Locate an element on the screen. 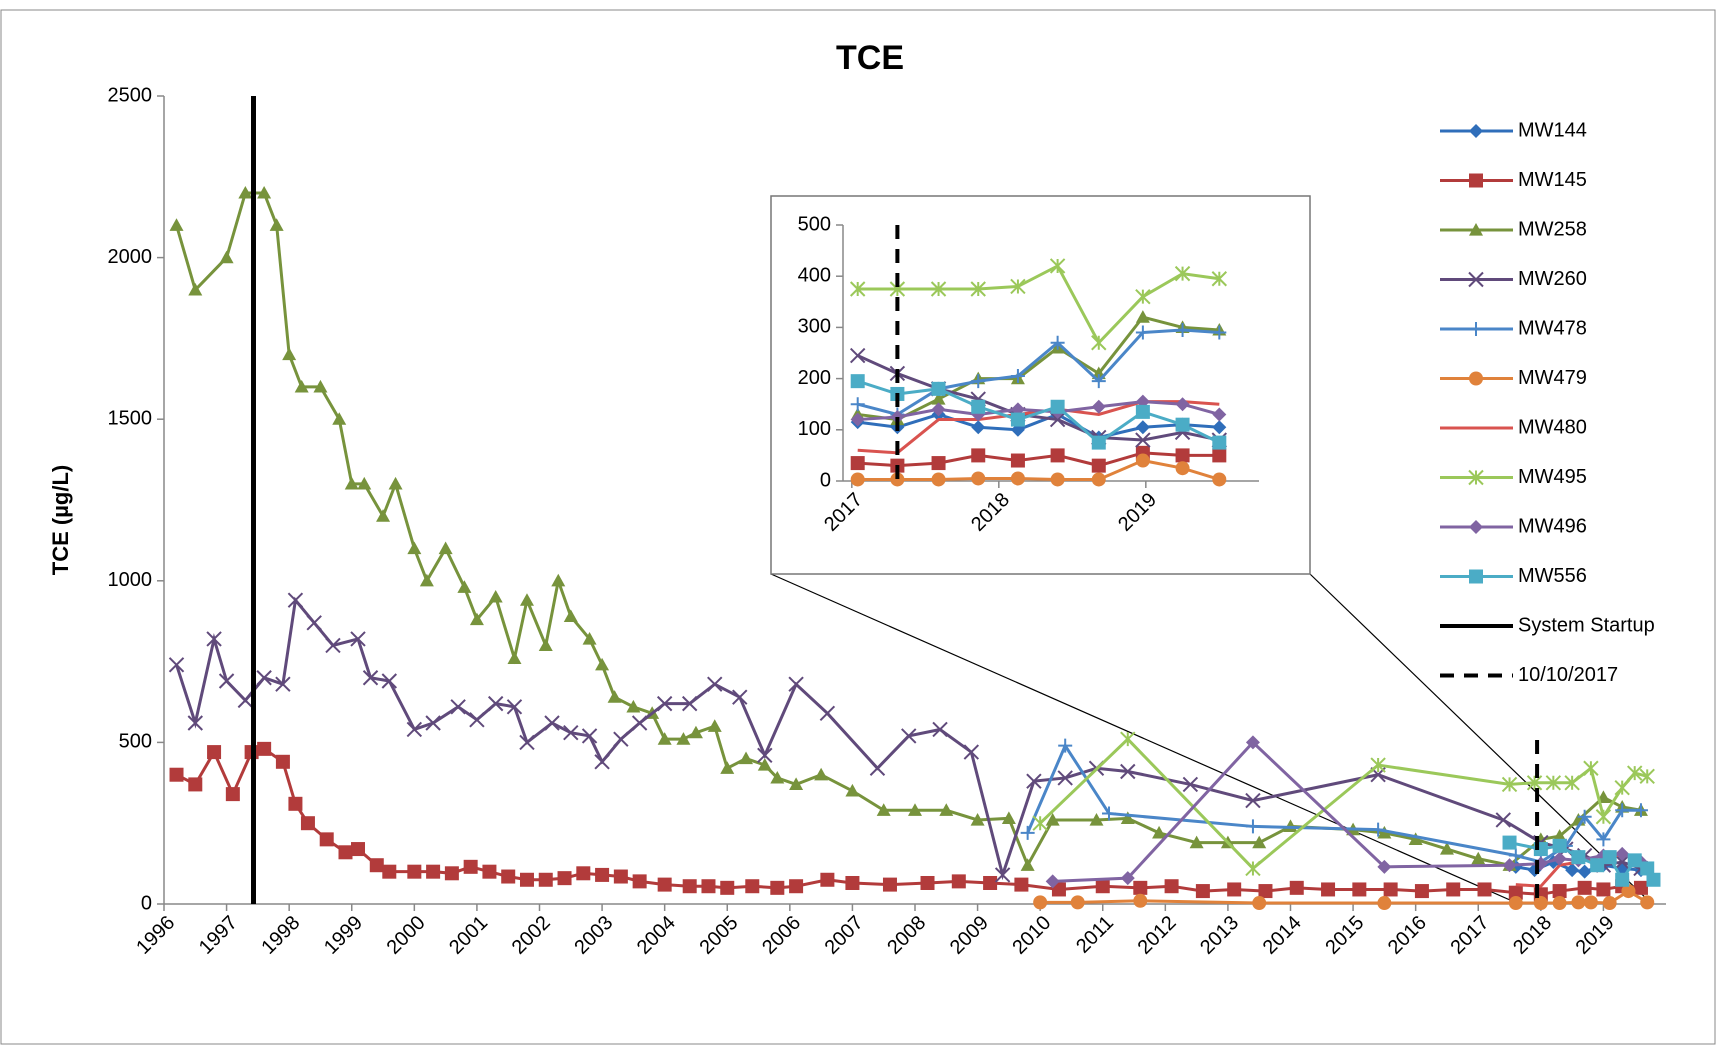 This screenshot has height=1045, width=1716. legend-label: MW479 is located at coordinates (1552, 378).